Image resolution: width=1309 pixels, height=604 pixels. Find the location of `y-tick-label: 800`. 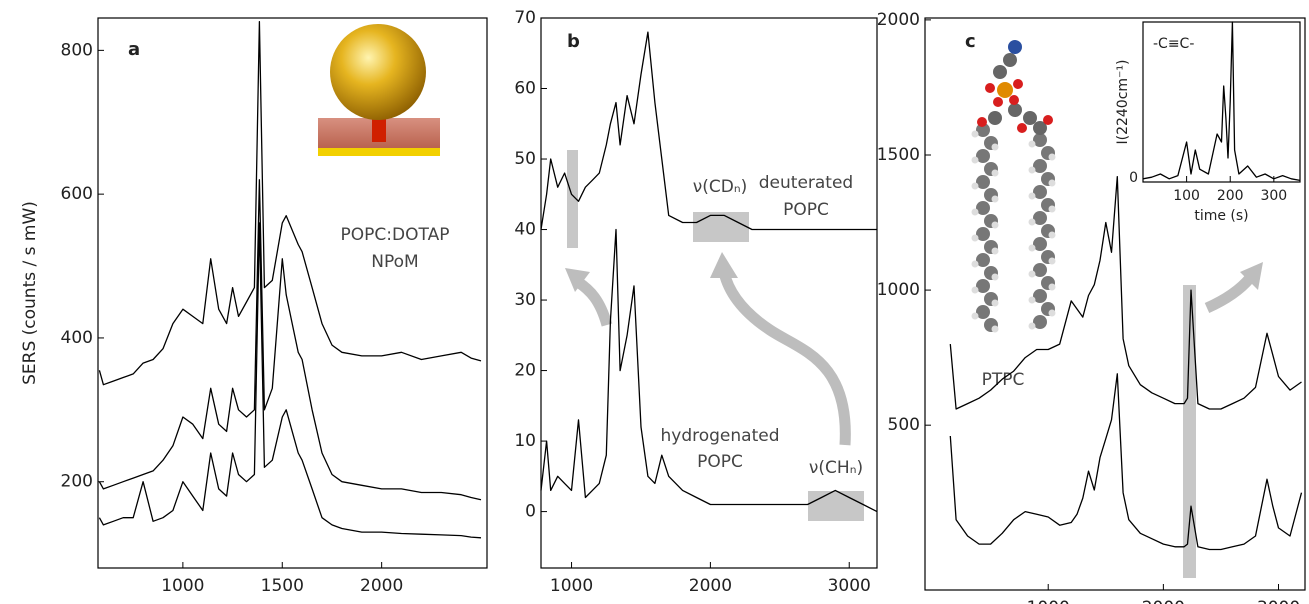

y-tick-label: 800 is located at coordinates (77, 50).